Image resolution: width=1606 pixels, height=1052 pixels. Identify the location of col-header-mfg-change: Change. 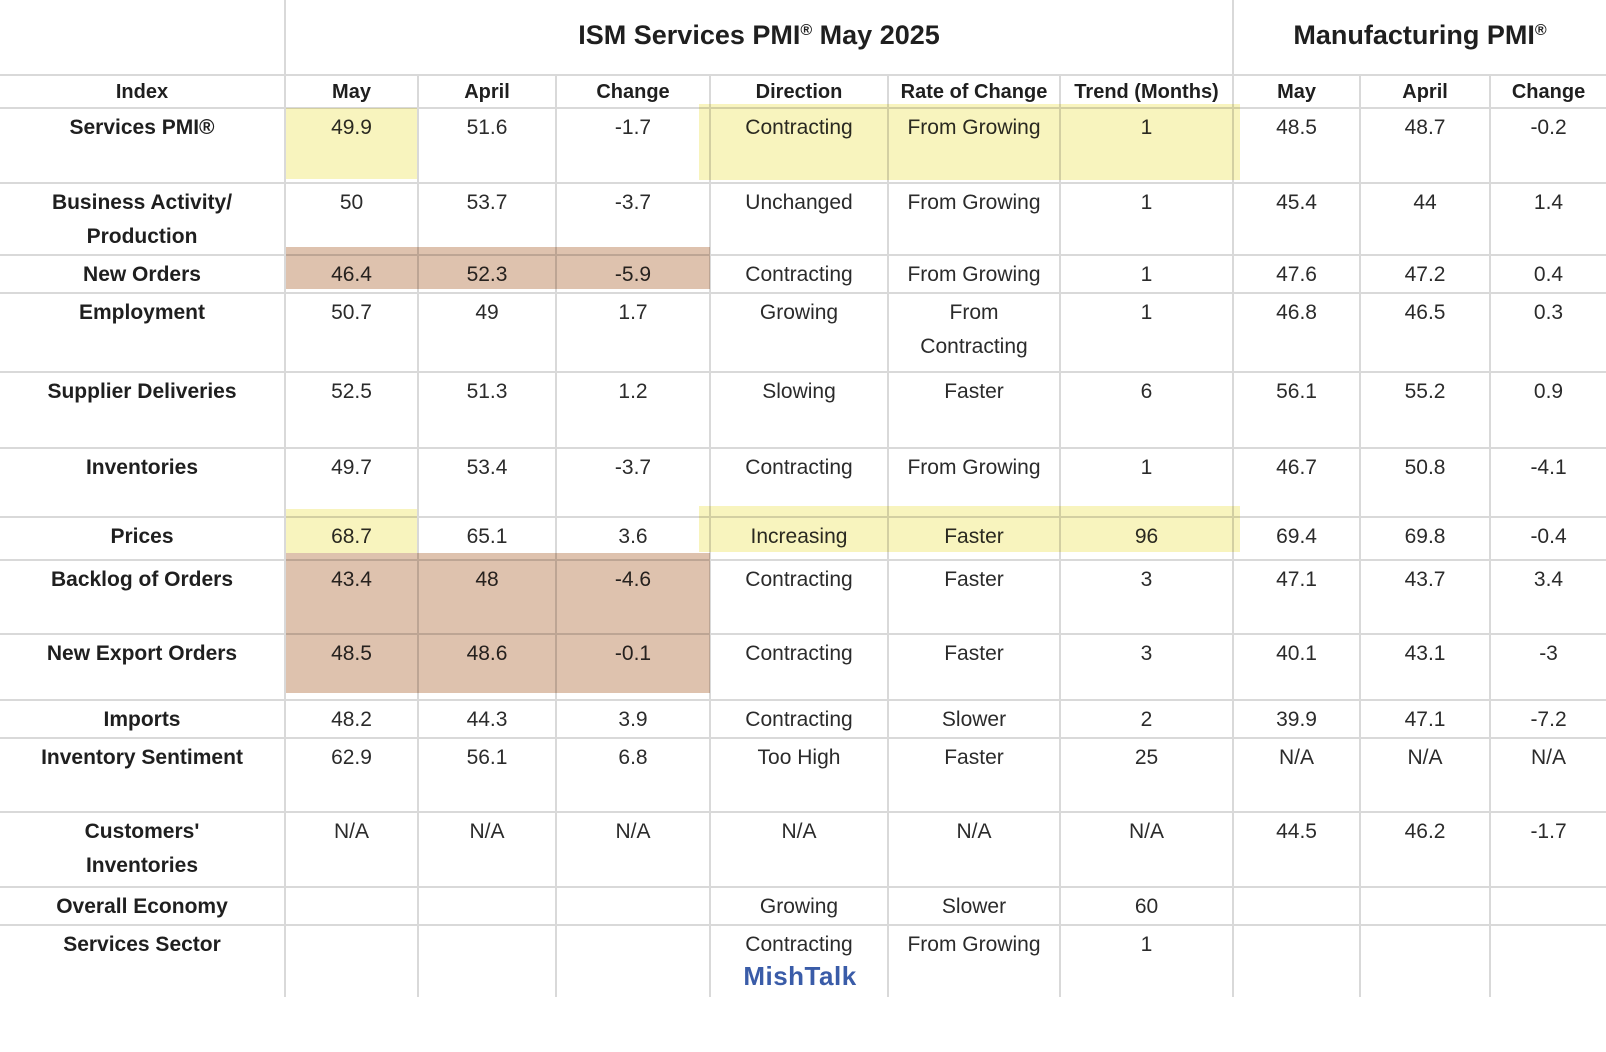
(1547, 91).